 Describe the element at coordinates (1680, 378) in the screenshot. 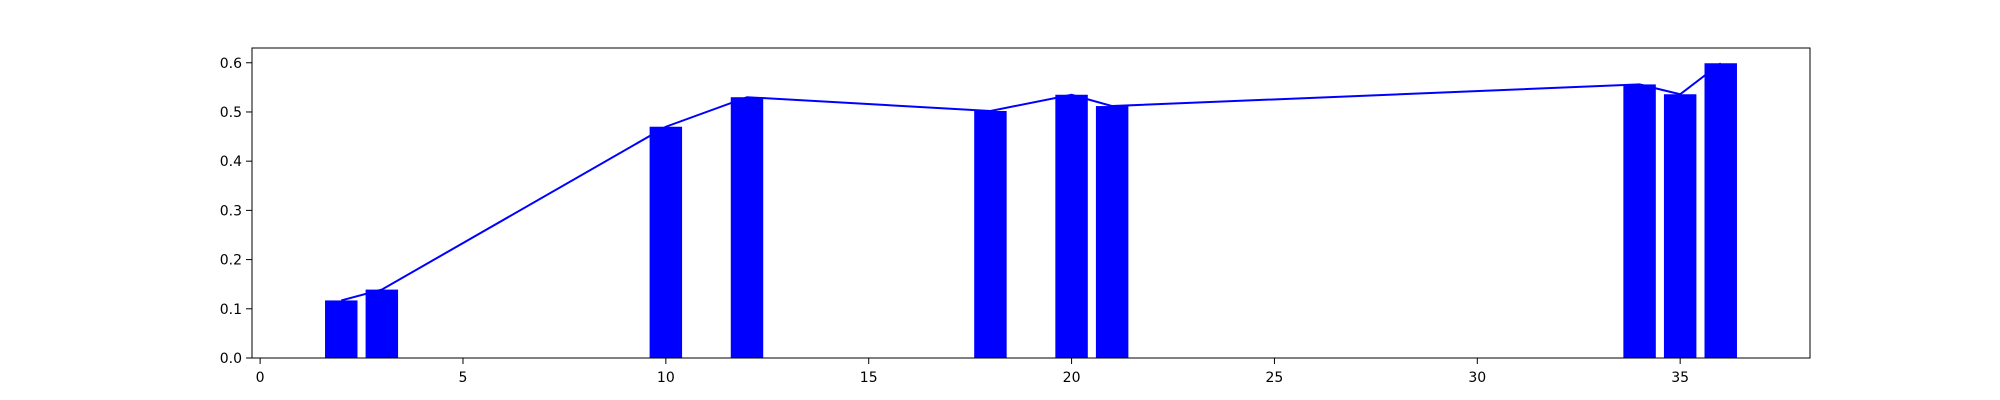

I see `x-tick-label: 35` at that location.